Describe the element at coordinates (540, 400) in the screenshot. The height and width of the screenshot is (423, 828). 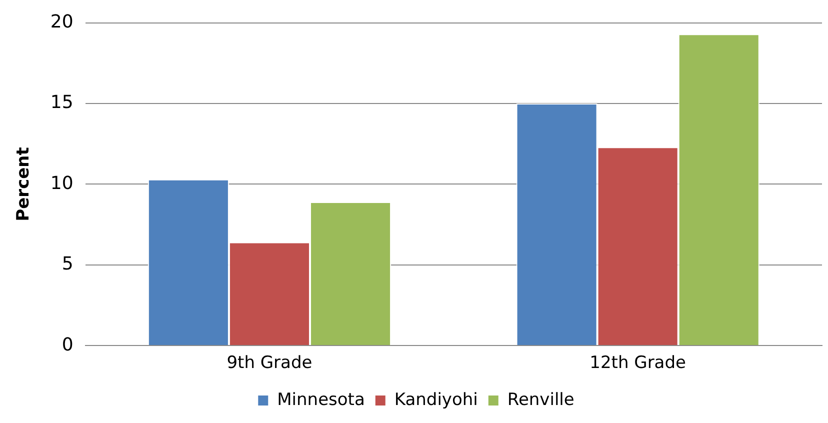
I see `legend-label: Renville` at that location.